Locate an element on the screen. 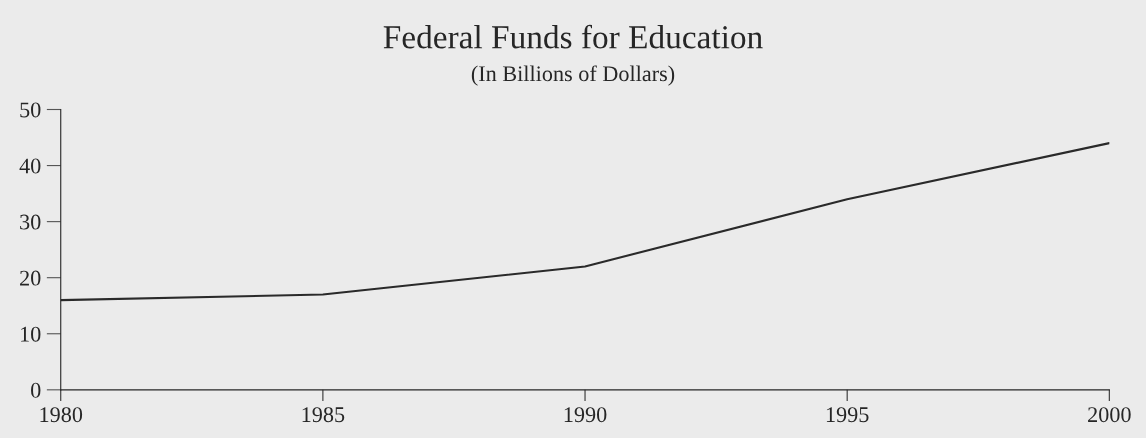 The height and width of the screenshot is (438, 1146). y-tick-label: 50 is located at coordinates (30, 110).